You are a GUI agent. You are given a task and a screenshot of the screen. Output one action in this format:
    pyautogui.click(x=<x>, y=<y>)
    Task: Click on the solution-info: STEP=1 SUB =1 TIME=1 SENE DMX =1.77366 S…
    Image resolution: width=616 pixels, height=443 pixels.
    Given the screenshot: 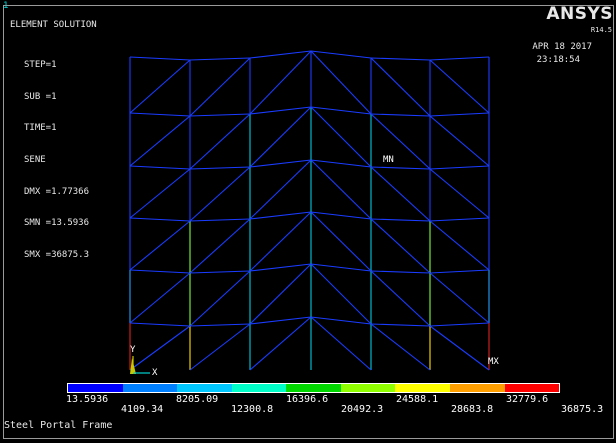 What is the action you would take?
    pyautogui.click(x=56, y=161)
    